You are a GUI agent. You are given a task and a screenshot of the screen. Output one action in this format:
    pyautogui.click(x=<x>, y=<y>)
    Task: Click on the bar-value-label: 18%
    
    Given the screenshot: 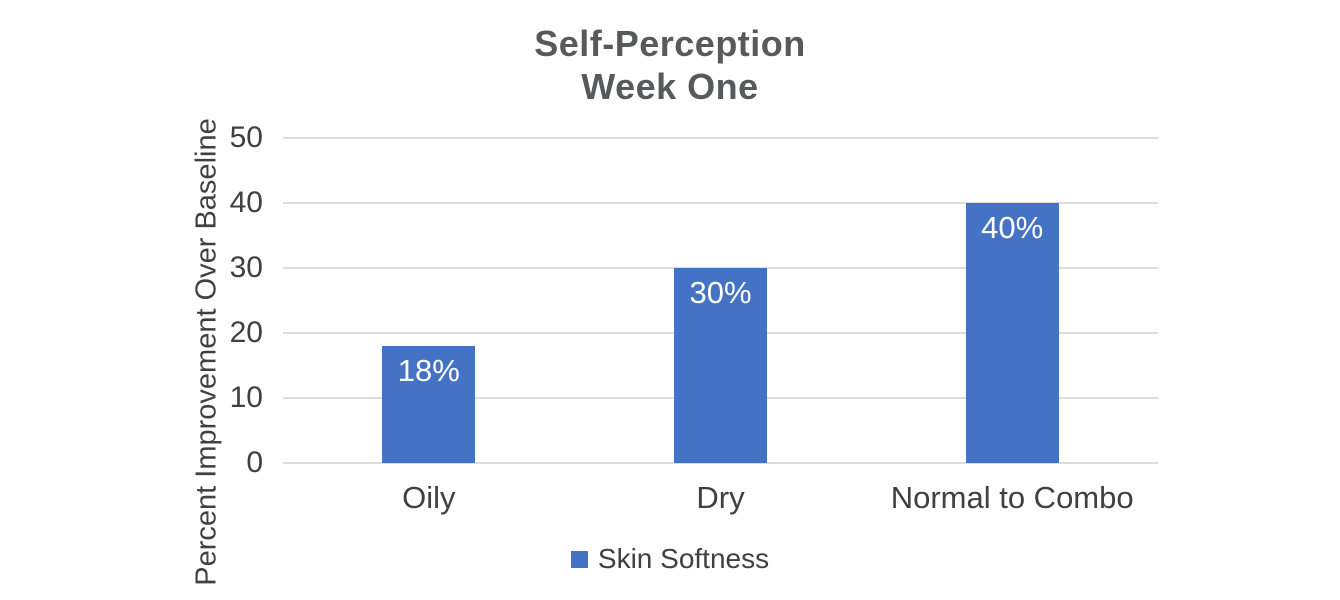 What is the action you would take?
    pyautogui.click(x=428, y=370)
    